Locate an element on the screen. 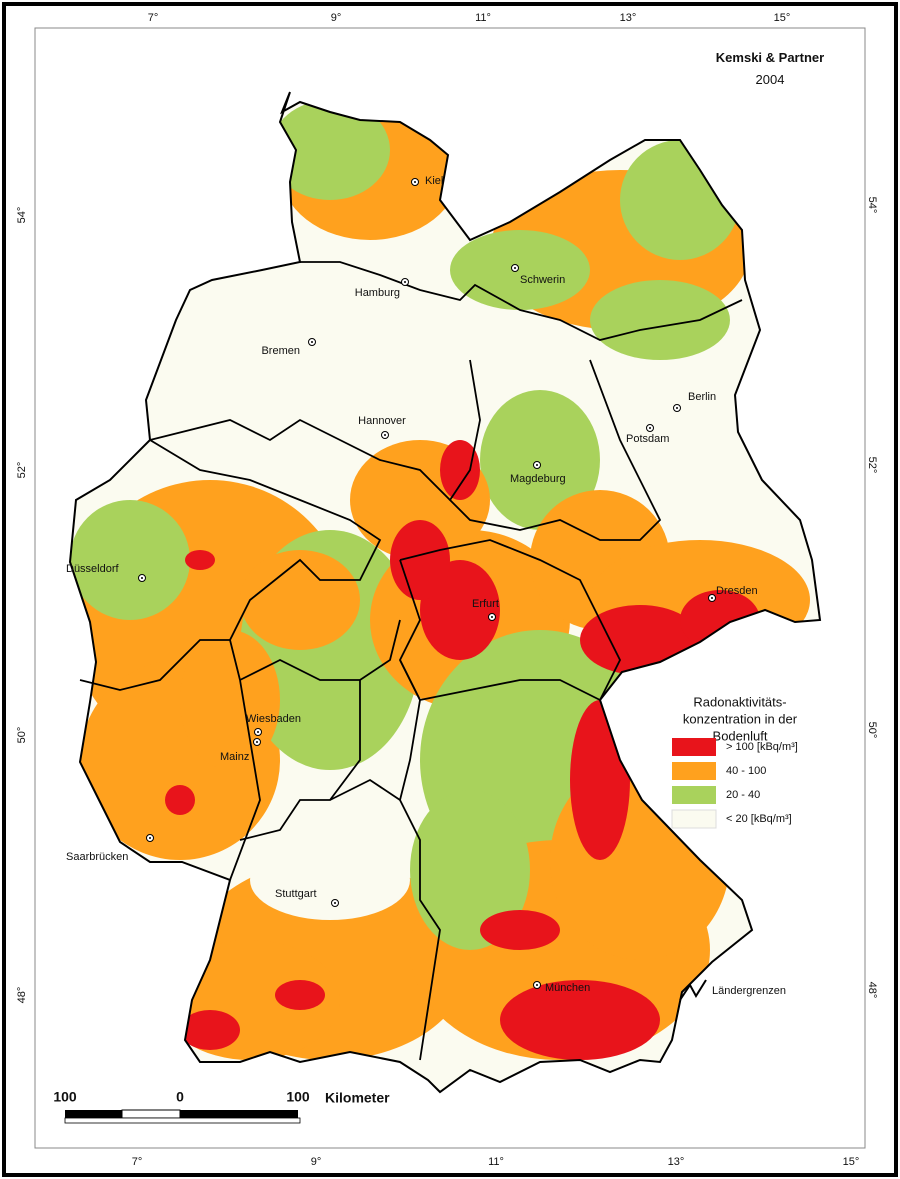 The width and height of the screenshot is (900, 1179). credit-author: Kemski & Partner is located at coordinates (770, 57).